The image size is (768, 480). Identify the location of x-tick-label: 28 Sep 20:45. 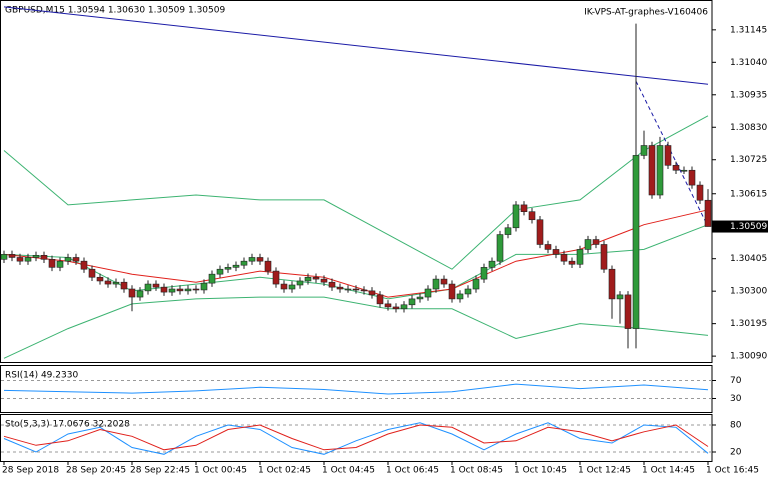
(96, 471).